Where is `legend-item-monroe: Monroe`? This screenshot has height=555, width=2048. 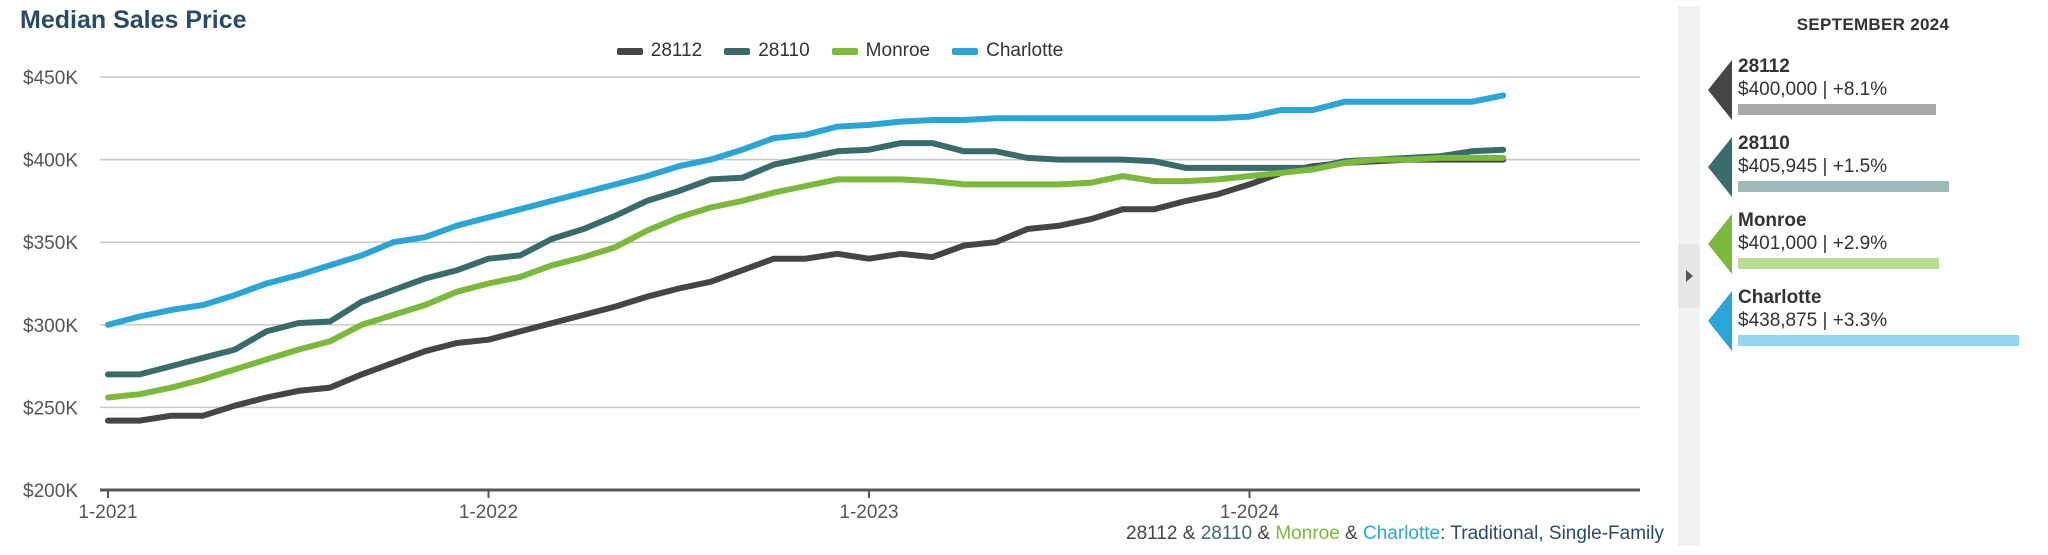 legend-item-monroe: Monroe is located at coordinates (881, 51).